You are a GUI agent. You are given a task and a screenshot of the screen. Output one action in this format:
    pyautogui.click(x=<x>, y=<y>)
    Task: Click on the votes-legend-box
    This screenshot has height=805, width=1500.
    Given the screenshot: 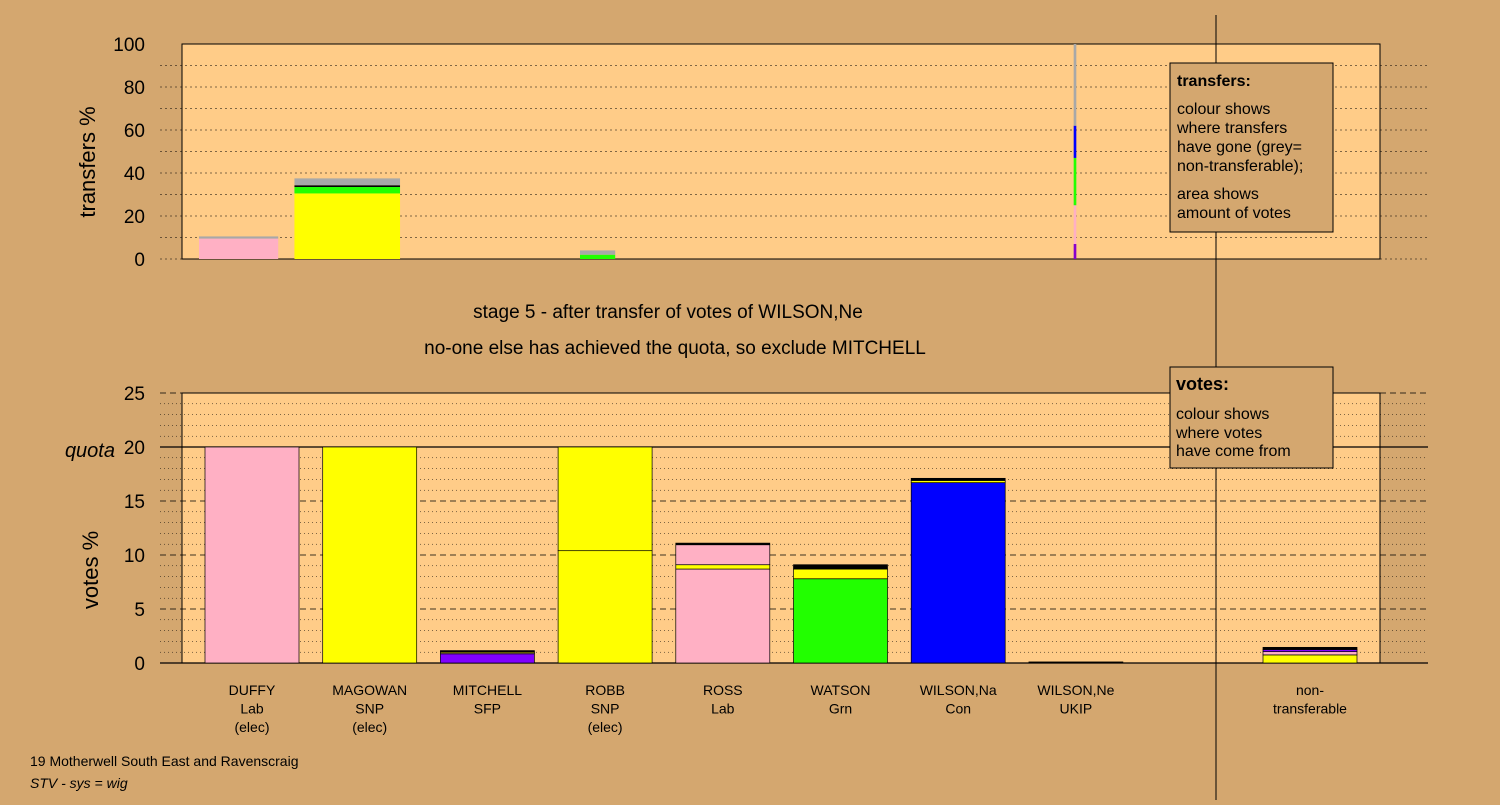 What is the action you would take?
    pyautogui.click(x=1251, y=417)
    